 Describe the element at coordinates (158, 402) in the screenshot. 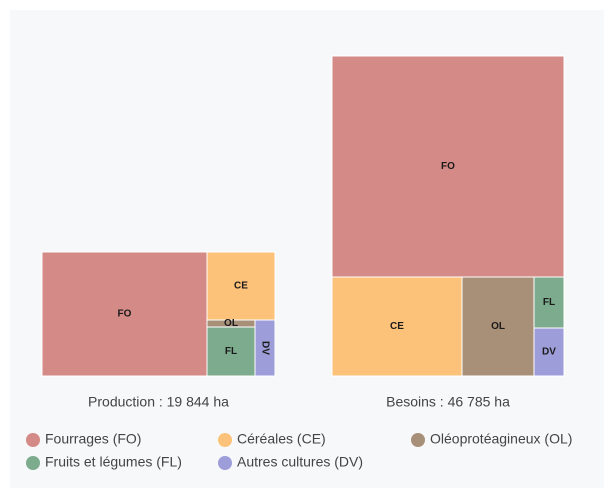

I see `treemap-caption: Production : 19 844 ha` at that location.